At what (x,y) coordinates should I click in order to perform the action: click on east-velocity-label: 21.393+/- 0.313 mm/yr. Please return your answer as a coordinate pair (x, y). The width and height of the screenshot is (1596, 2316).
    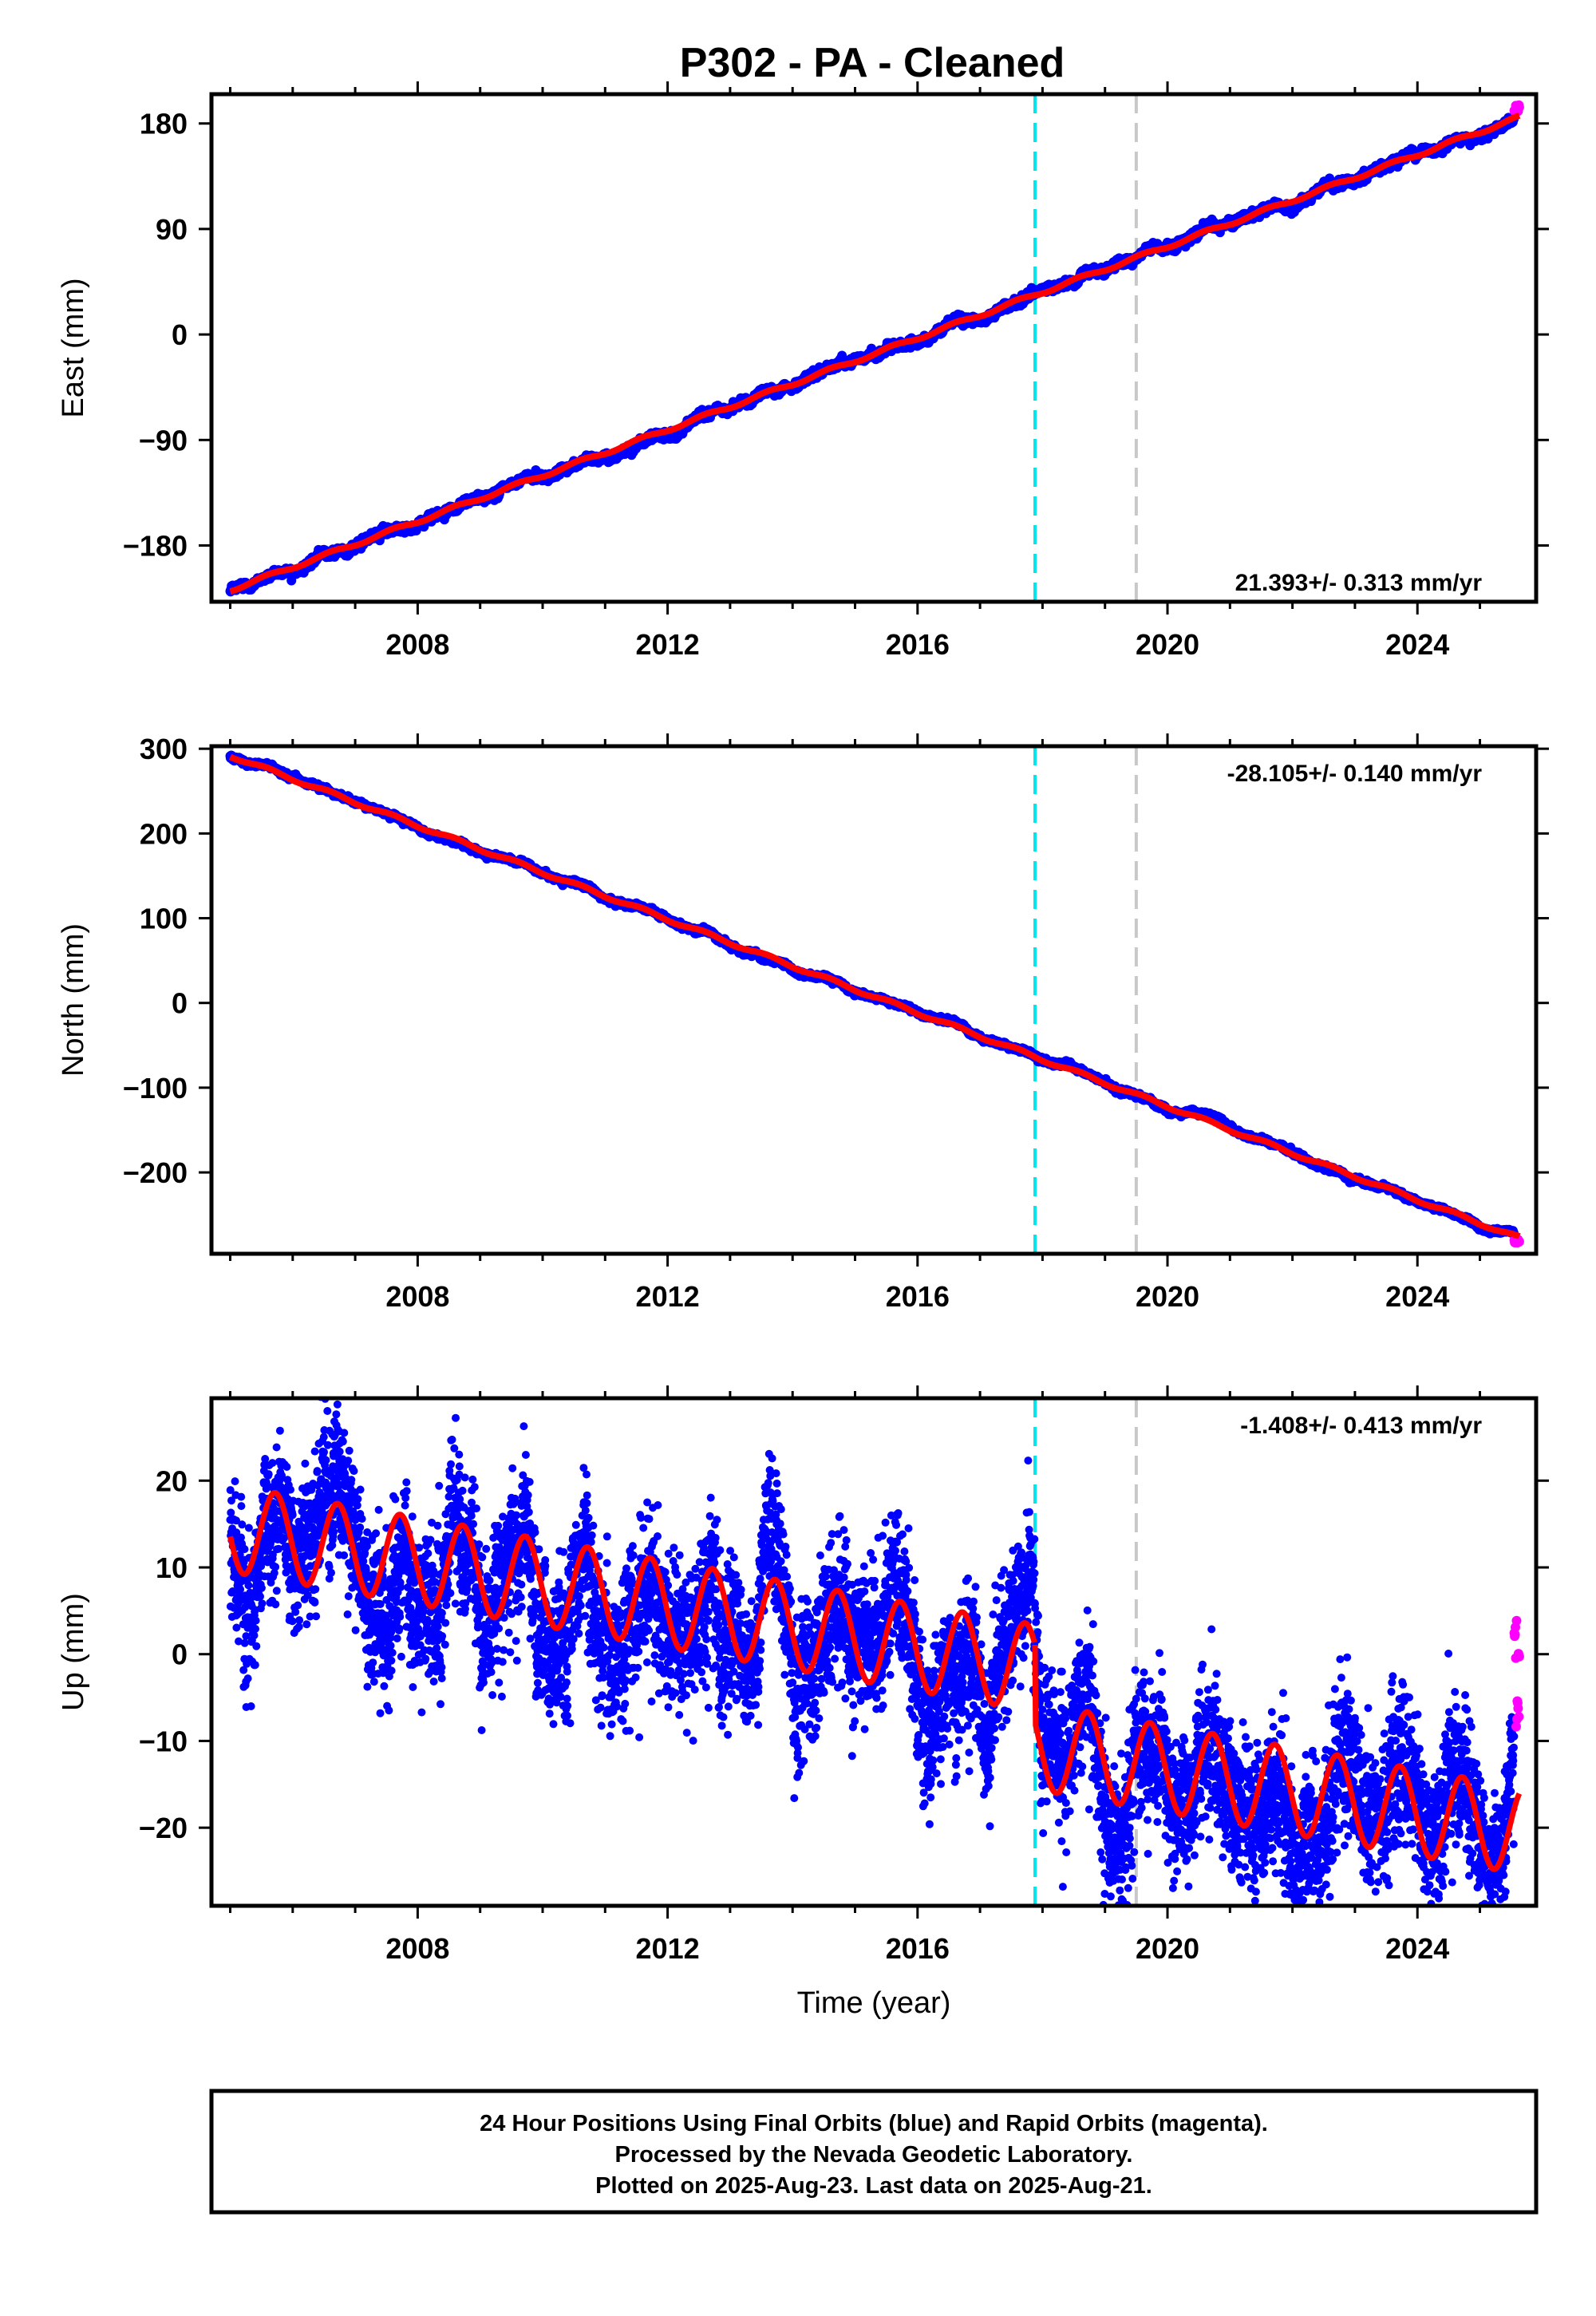
    Looking at the image, I should click on (1359, 583).